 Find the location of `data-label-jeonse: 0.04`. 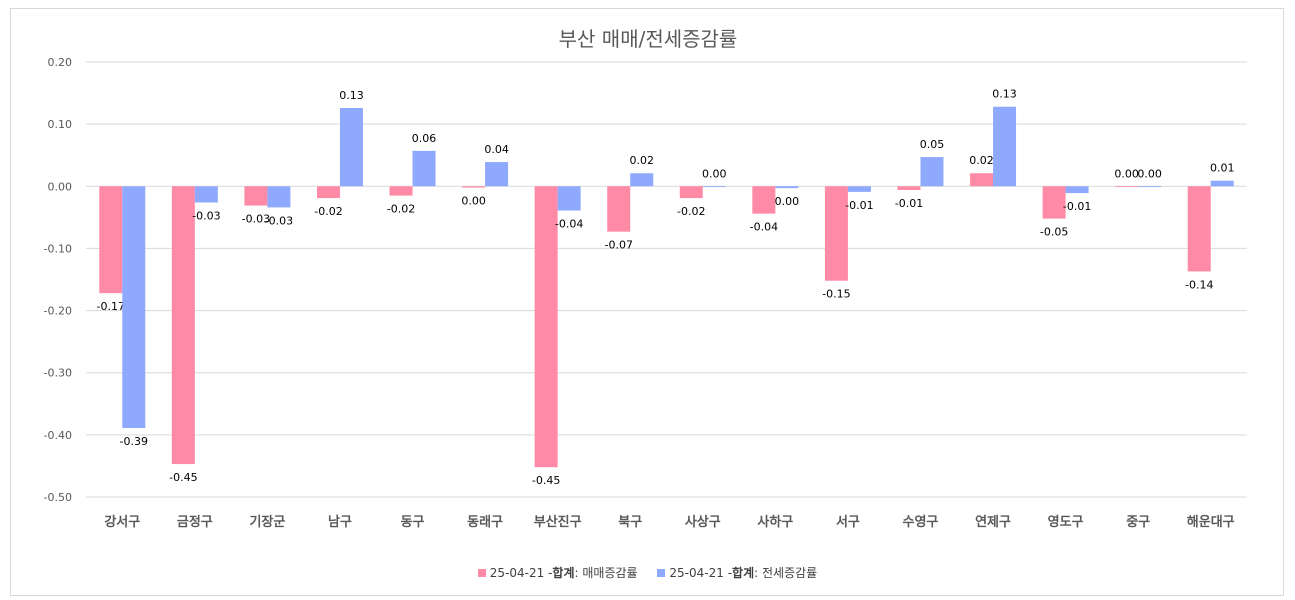

data-label-jeonse: 0.04 is located at coordinates (496, 149).